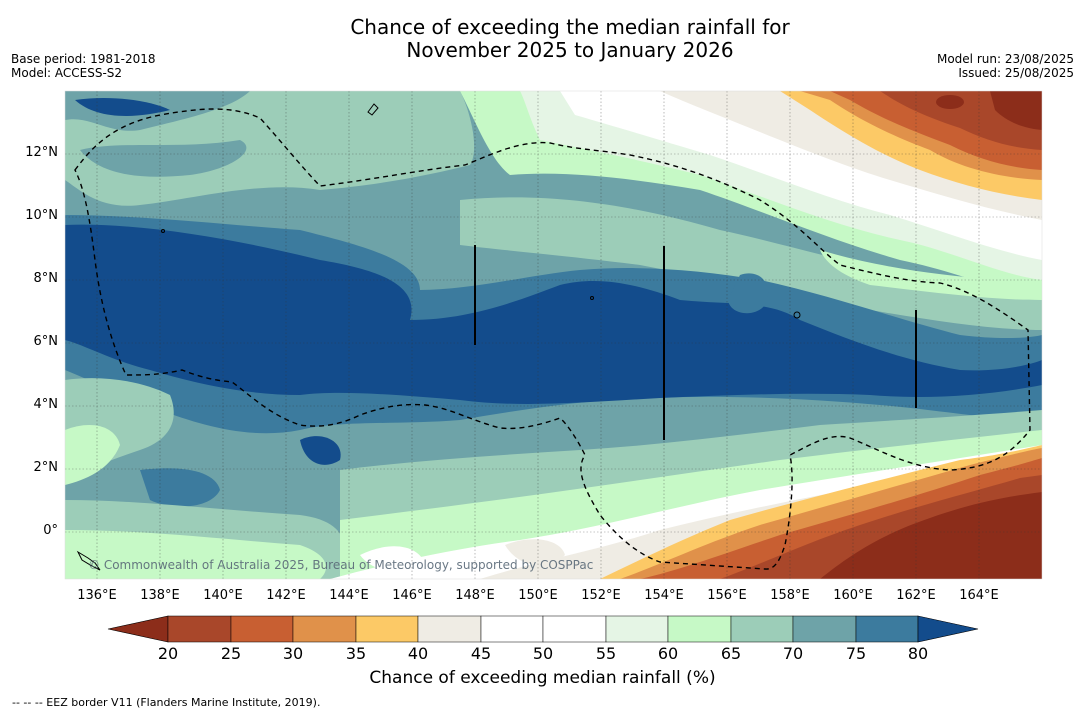  What do you see at coordinates (46, 404) in the screenshot?
I see `lat-tick-label: 4°N` at bounding box center [46, 404].